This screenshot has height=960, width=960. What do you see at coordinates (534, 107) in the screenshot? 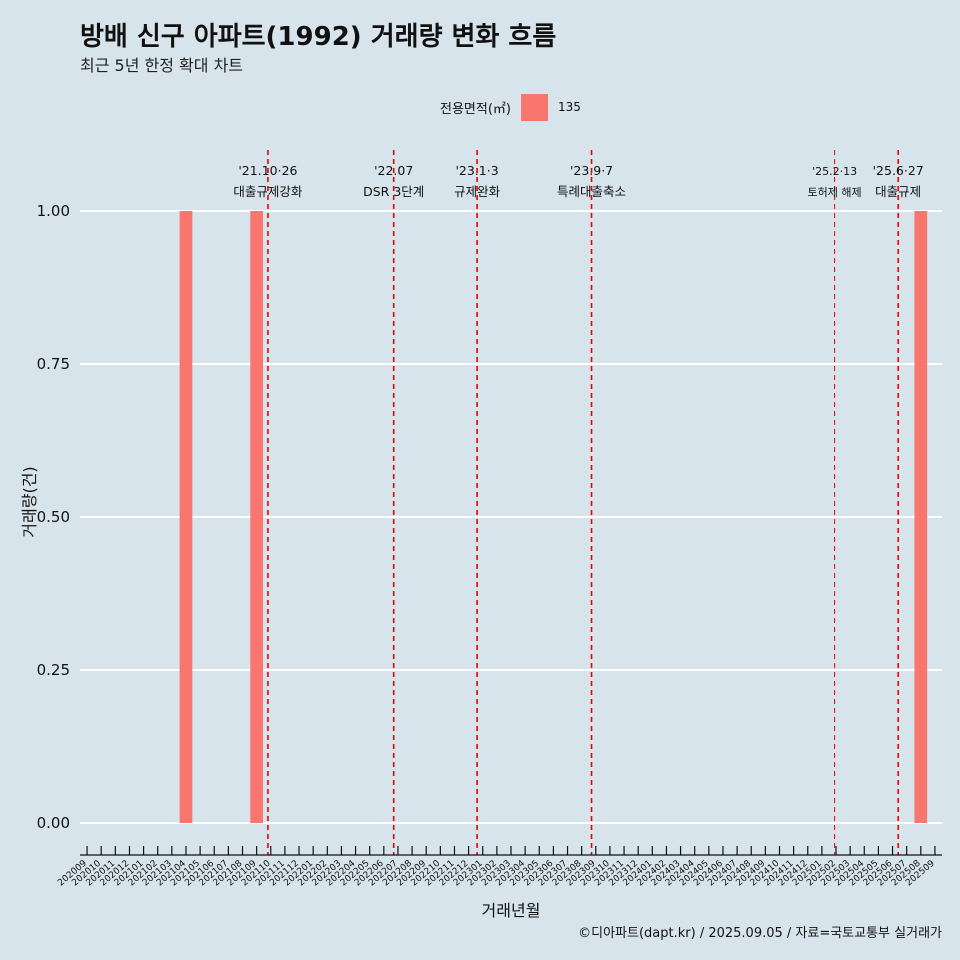
I see `legend-swatch` at bounding box center [534, 107].